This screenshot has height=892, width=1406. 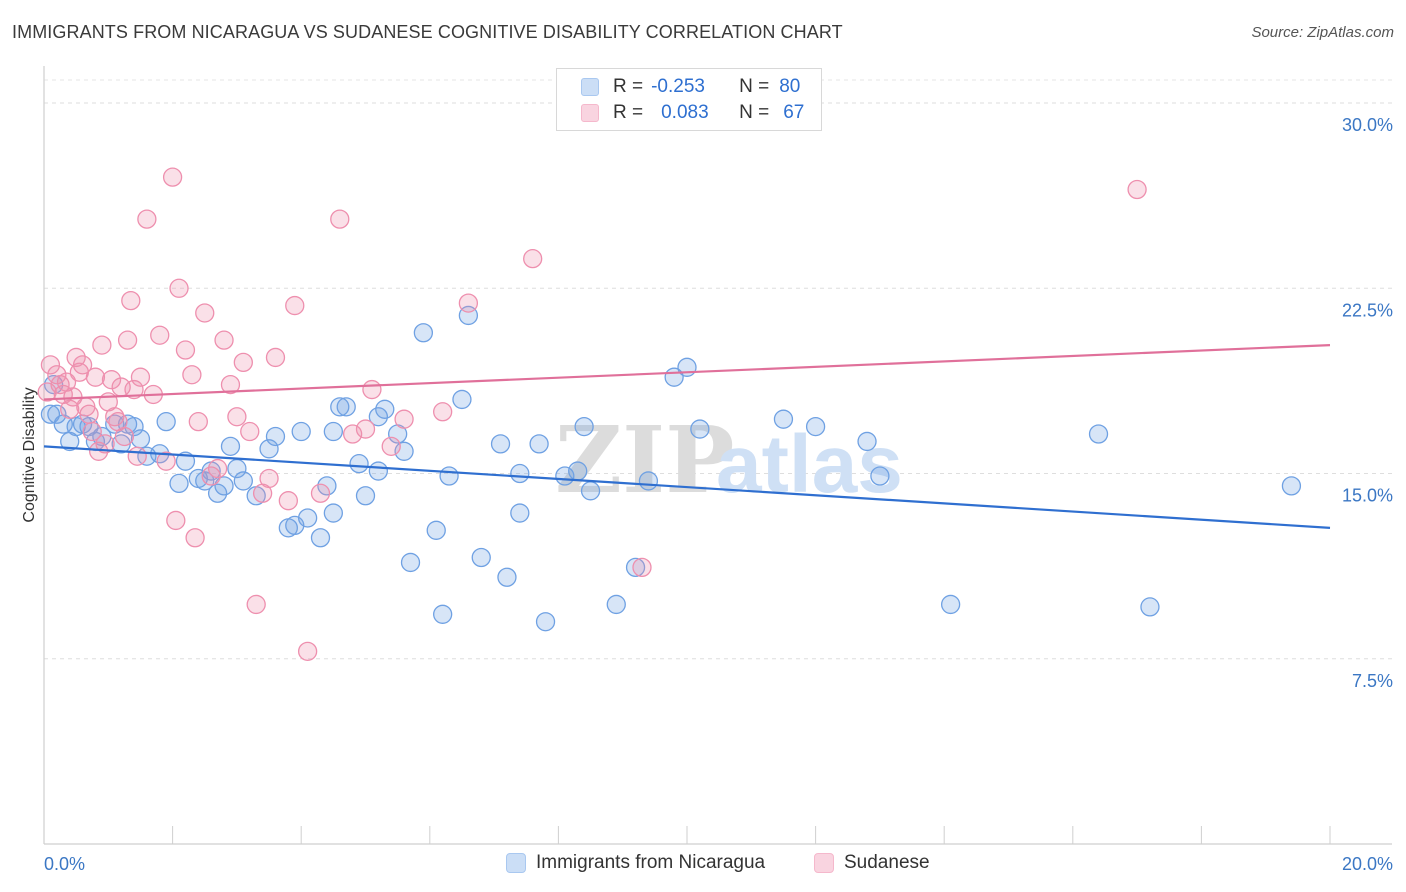 I want to click on legend-n-value: 80, so click(x=790, y=86).